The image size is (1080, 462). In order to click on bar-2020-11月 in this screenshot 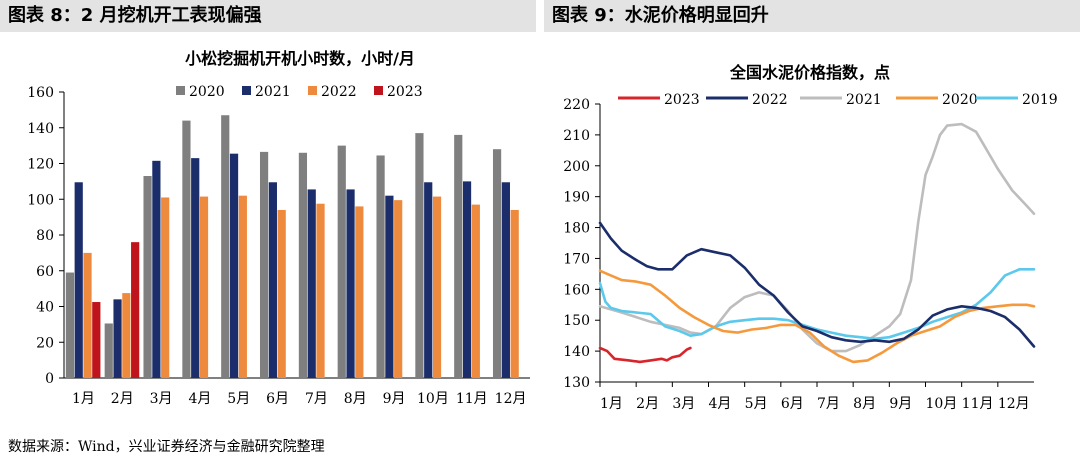, I will do `click(458, 256)`.